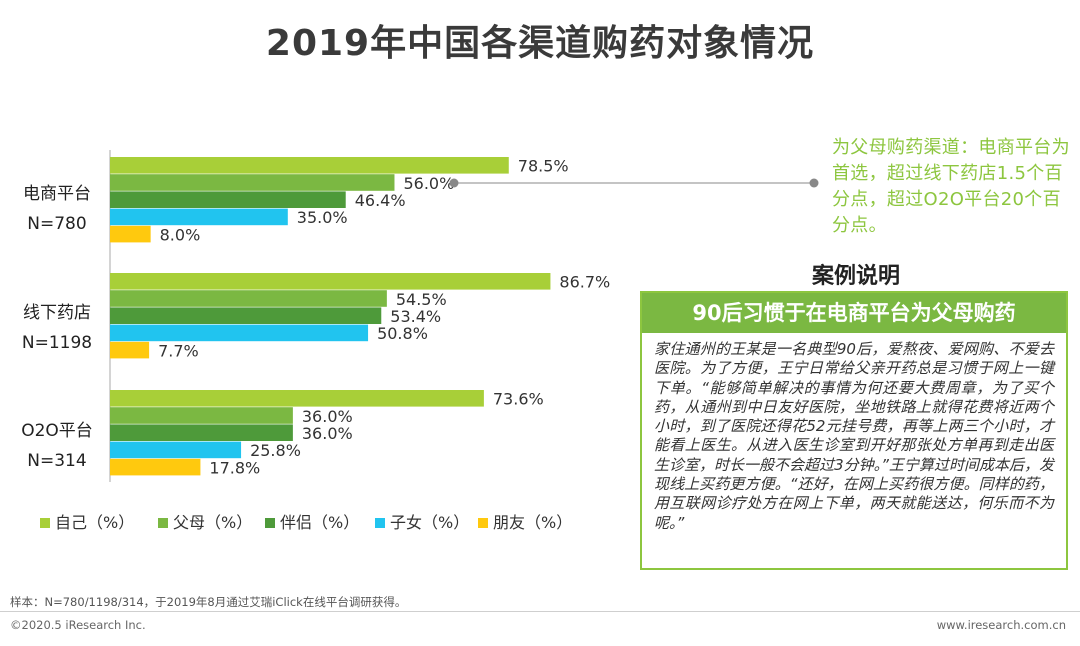 The width and height of the screenshot is (1080, 646). Describe the element at coordinates (94, 522) in the screenshot. I see `legend-label: 自己（%）` at that location.